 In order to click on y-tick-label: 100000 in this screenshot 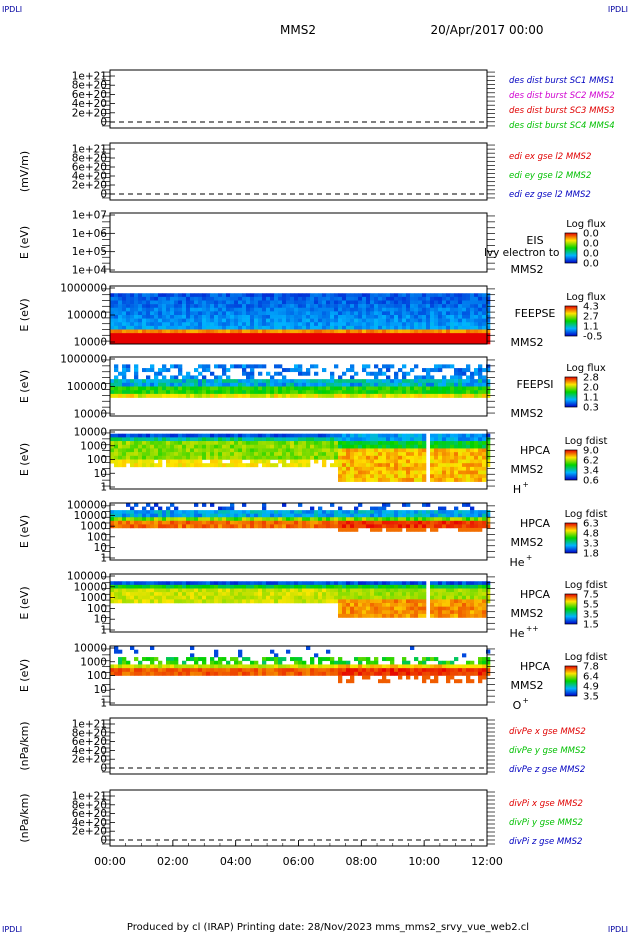, I will do `click(87, 577)`.